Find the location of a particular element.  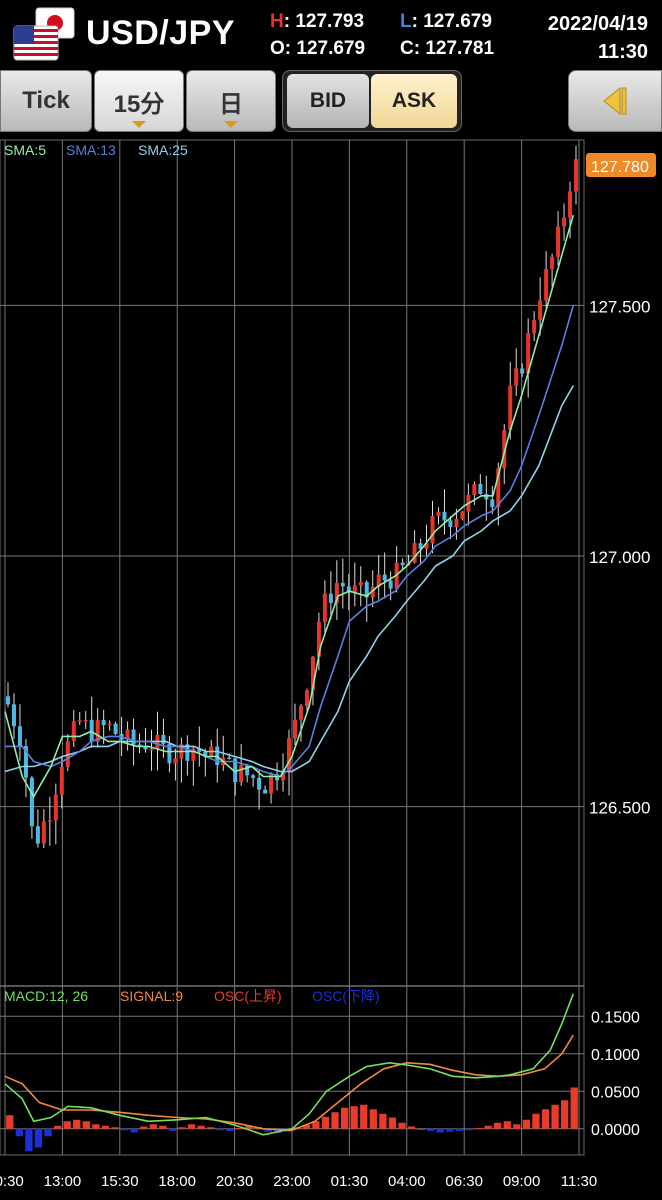

ask-button: ASK is located at coordinates (414, 101).